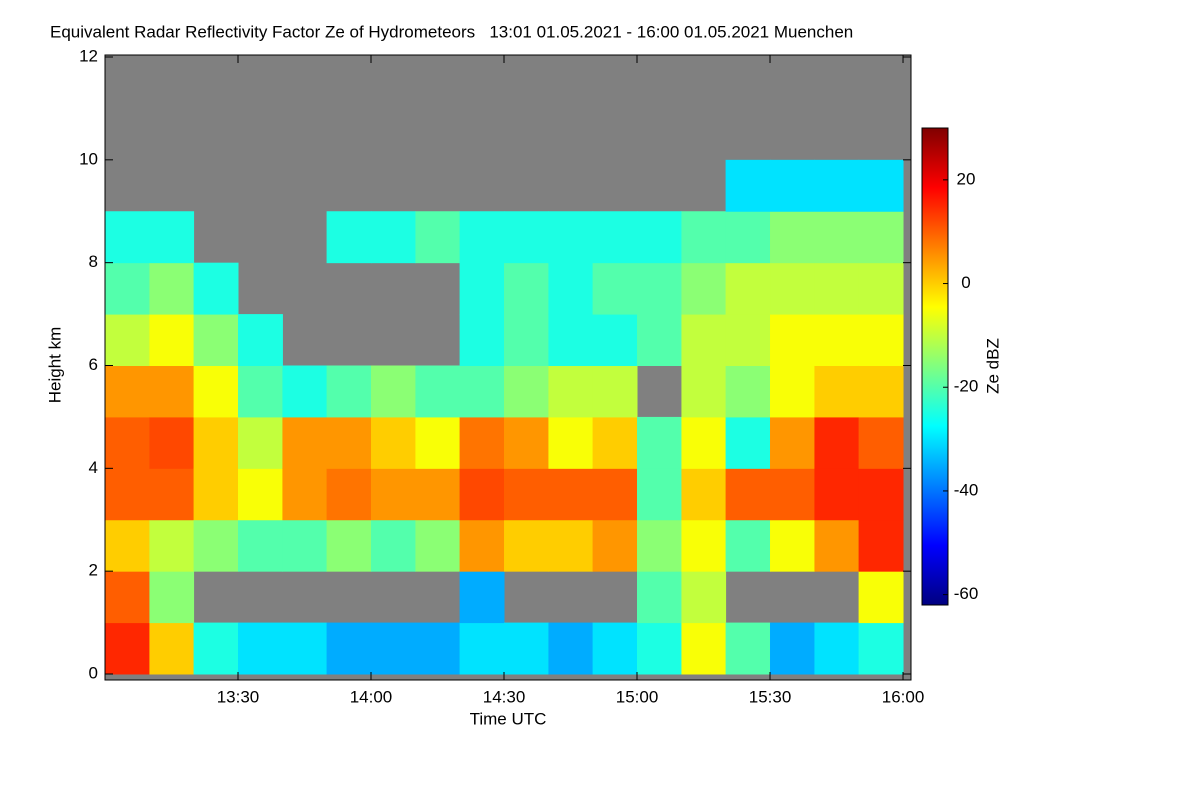 This screenshot has width=1200, height=800. What do you see at coordinates (965, 282) in the screenshot?
I see `colorbar-tick-label: 0` at bounding box center [965, 282].